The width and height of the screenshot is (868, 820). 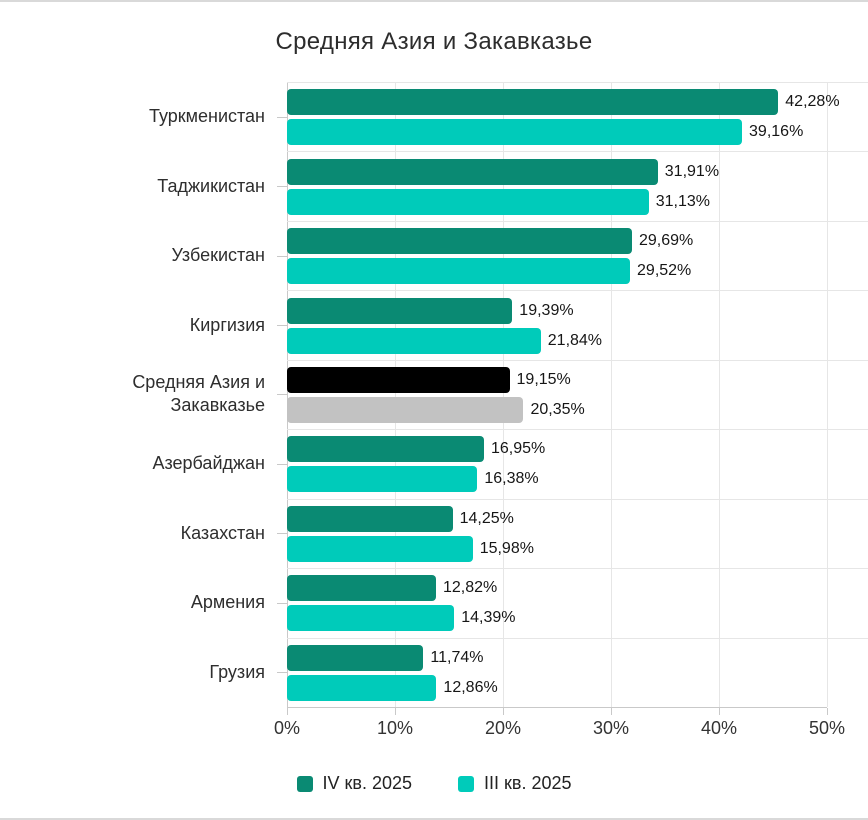 I want to click on bar-iii-kv-2025: 29,52%, so click(x=489, y=271).